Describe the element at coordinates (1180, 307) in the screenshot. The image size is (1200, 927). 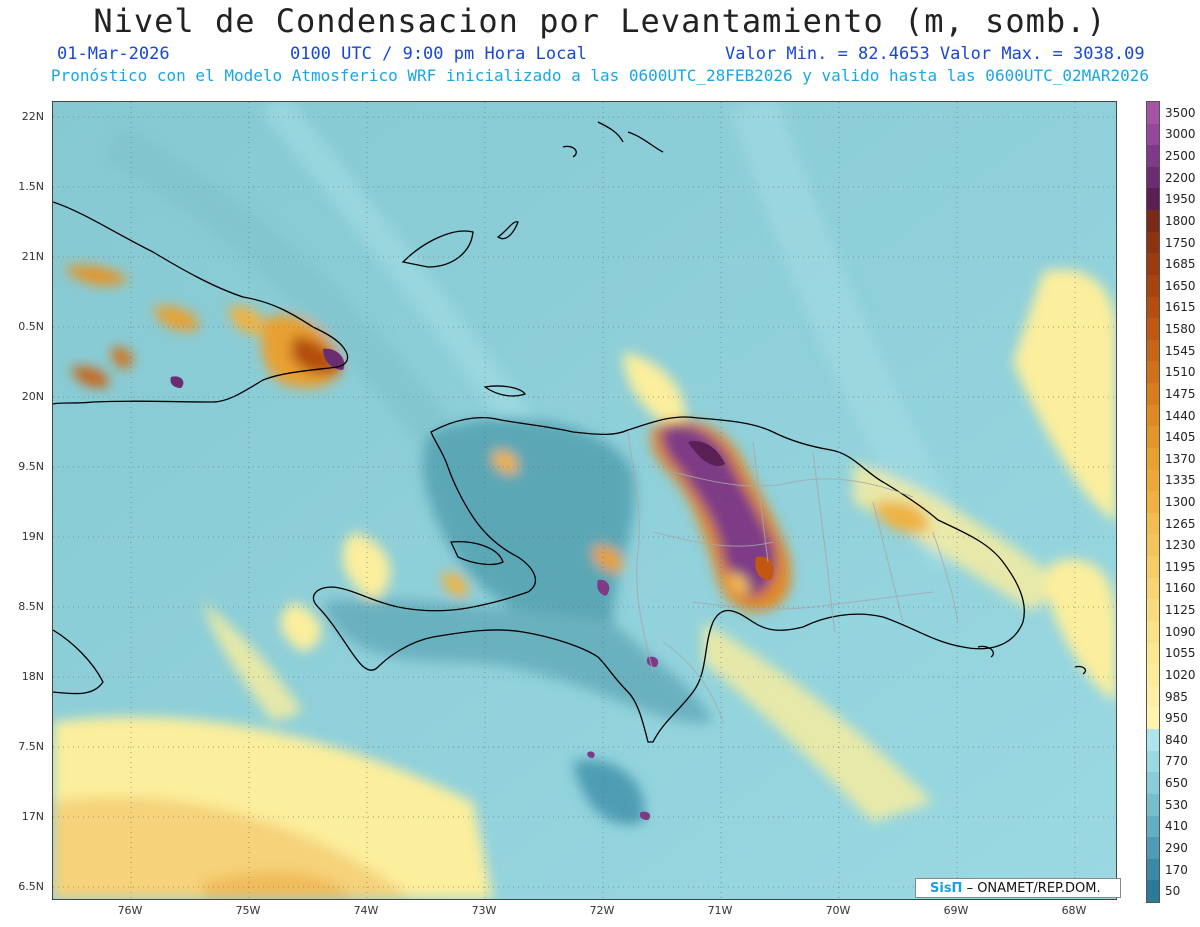
I see `color-bar-level: 1615` at that location.